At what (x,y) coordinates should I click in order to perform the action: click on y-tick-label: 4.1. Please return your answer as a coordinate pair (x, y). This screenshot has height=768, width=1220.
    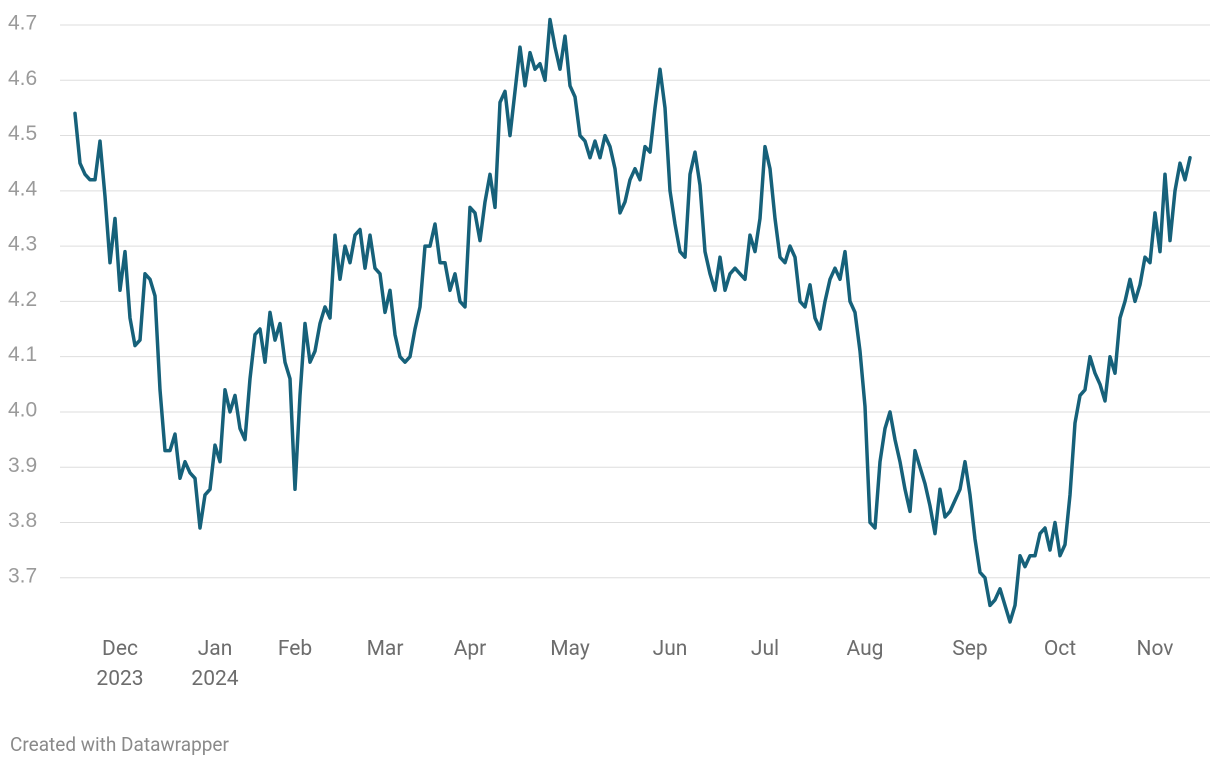
    Looking at the image, I should click on (22, 354).